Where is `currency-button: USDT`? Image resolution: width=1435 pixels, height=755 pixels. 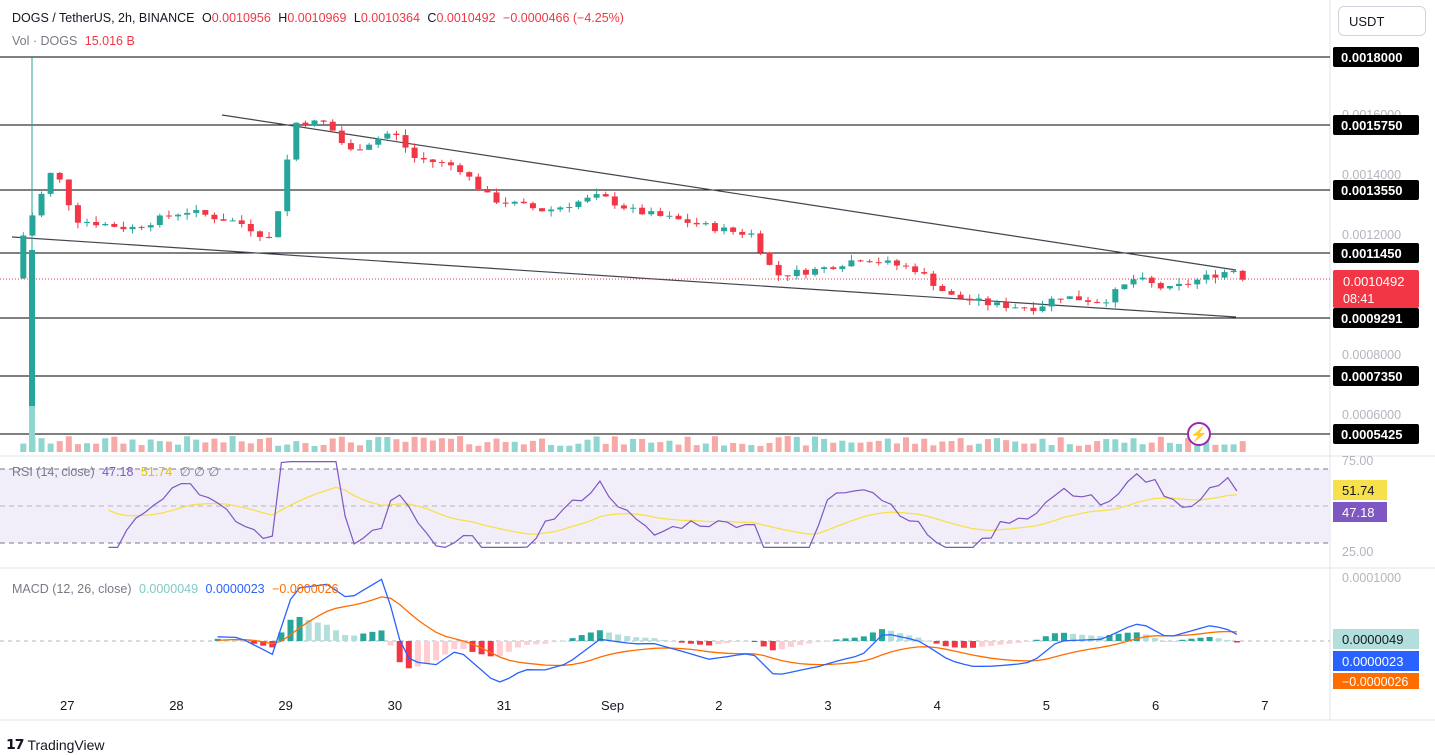 currency-button: USDT is located at coordinates (1382, 21).